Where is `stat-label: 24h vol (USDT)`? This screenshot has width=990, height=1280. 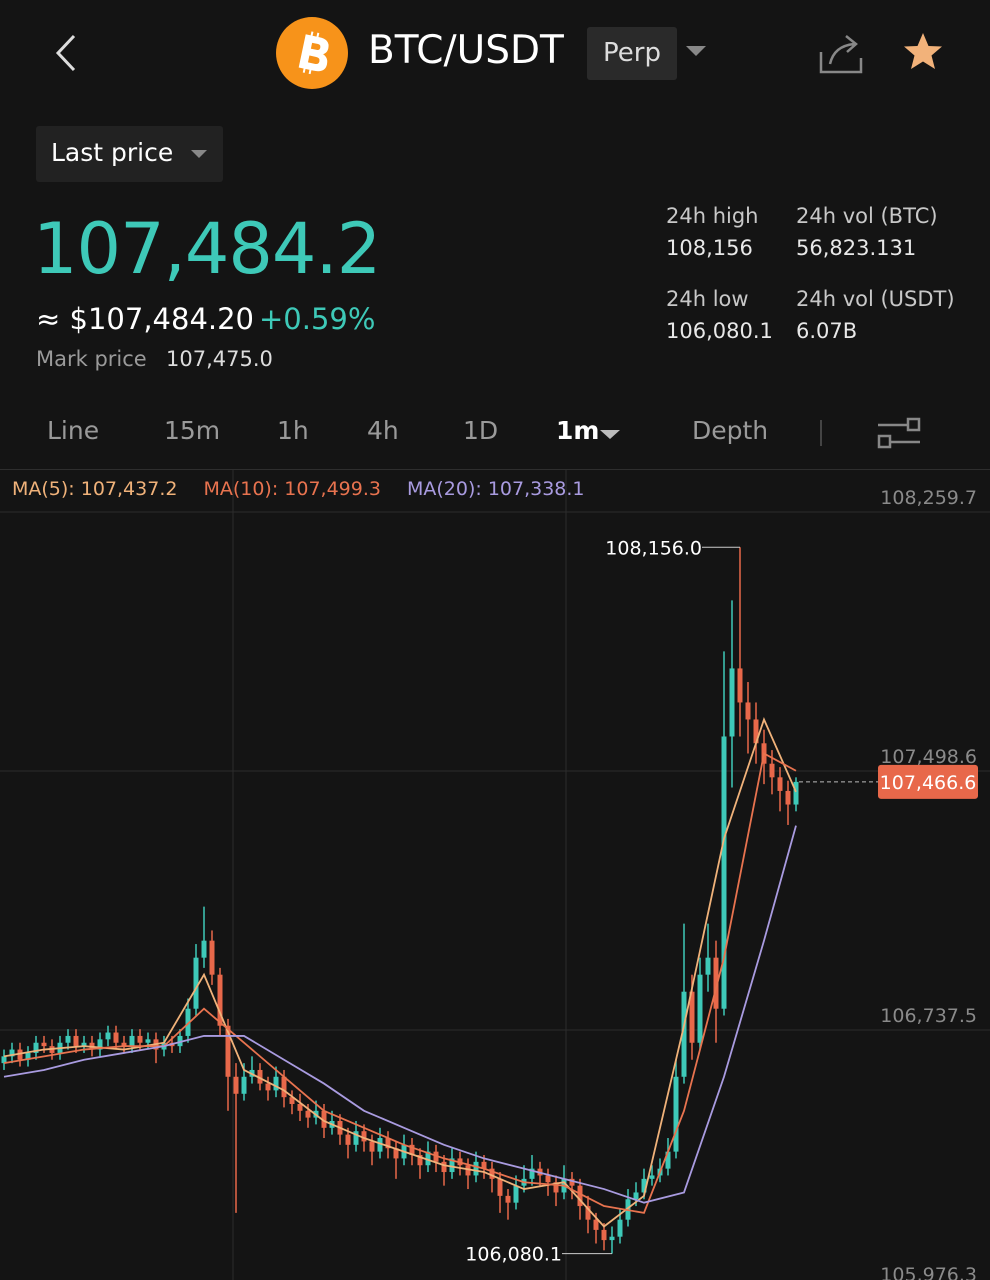 stat-label: 24h vol (USDT) is located at coordinates (875, 299).